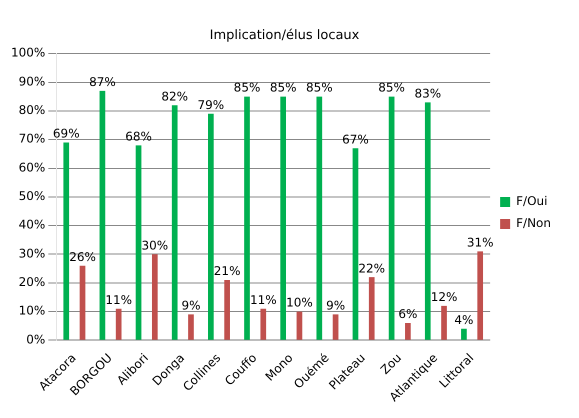 The width and height of the screenshot is (579, 418). I want to click on data-label: 6%, so click(408, 314).